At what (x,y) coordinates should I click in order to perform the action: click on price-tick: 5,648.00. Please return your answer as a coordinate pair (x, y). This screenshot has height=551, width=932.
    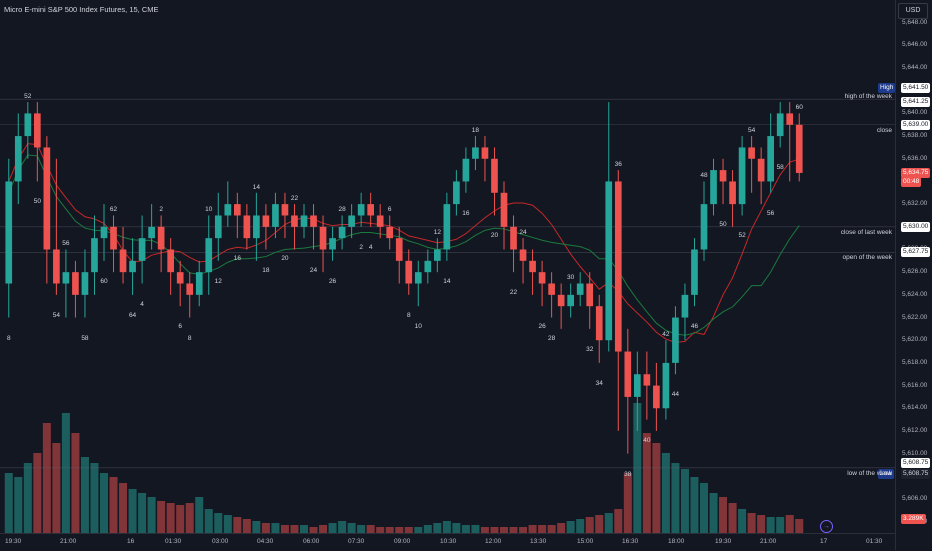
    Looking at the image, I should click on (915, 22).